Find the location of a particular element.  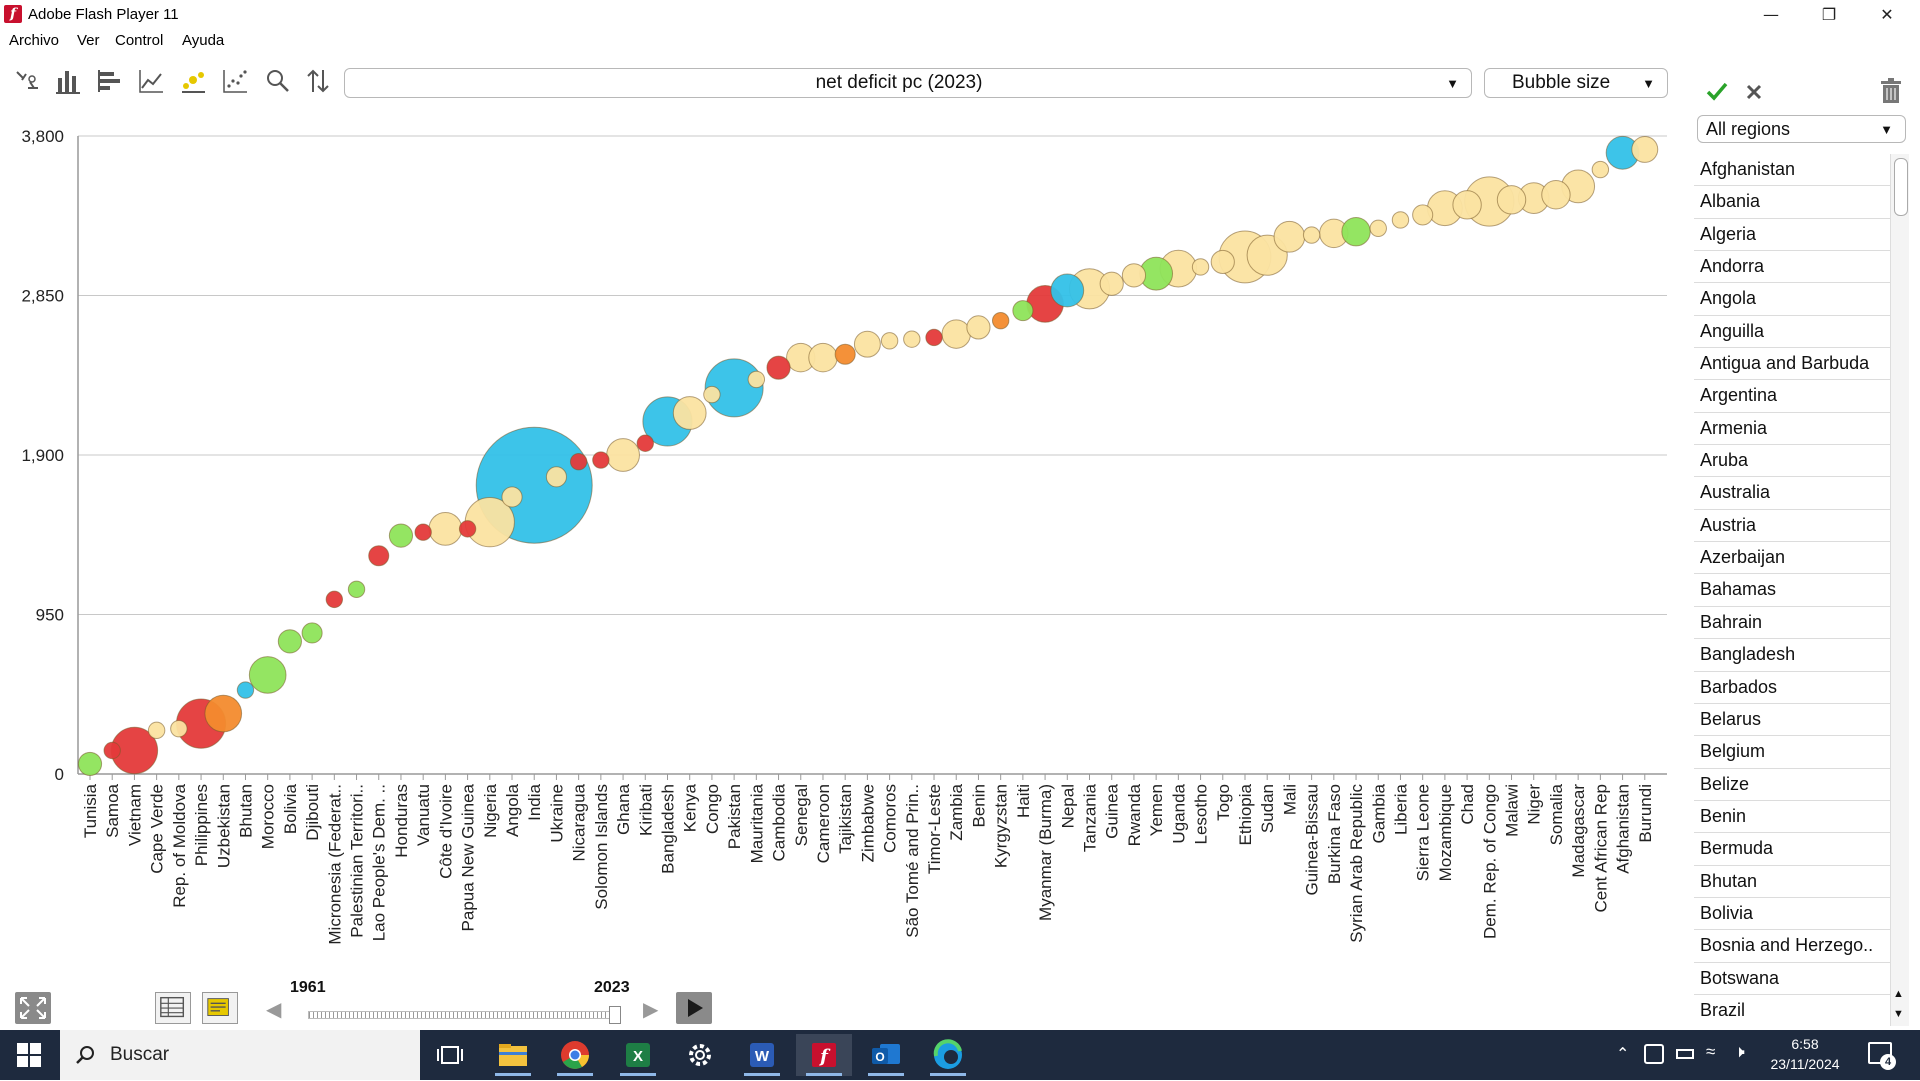

country-list-item: Azerbaijan is located at coordinates (1792, 558).